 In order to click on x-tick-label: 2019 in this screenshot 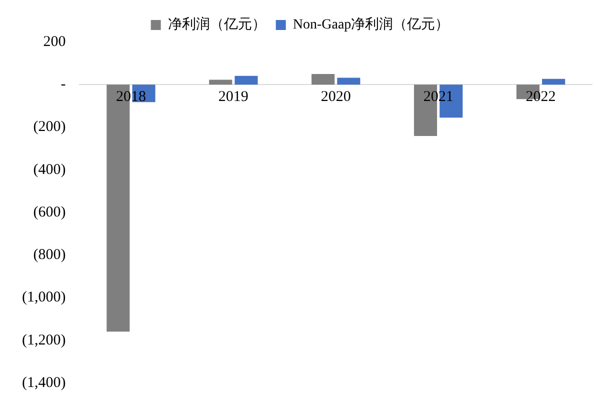, I will do `click(233, 97)`.